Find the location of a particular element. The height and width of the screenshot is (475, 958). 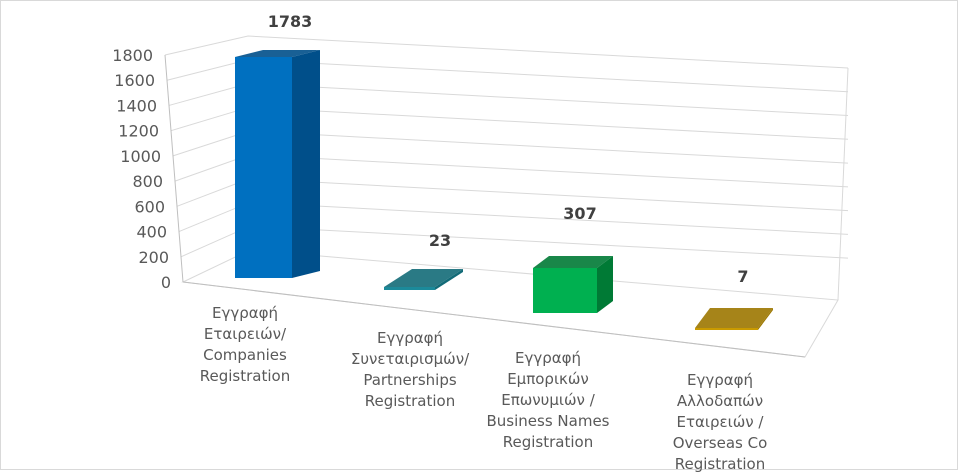

x-axis is located at coordinates (494, 319).